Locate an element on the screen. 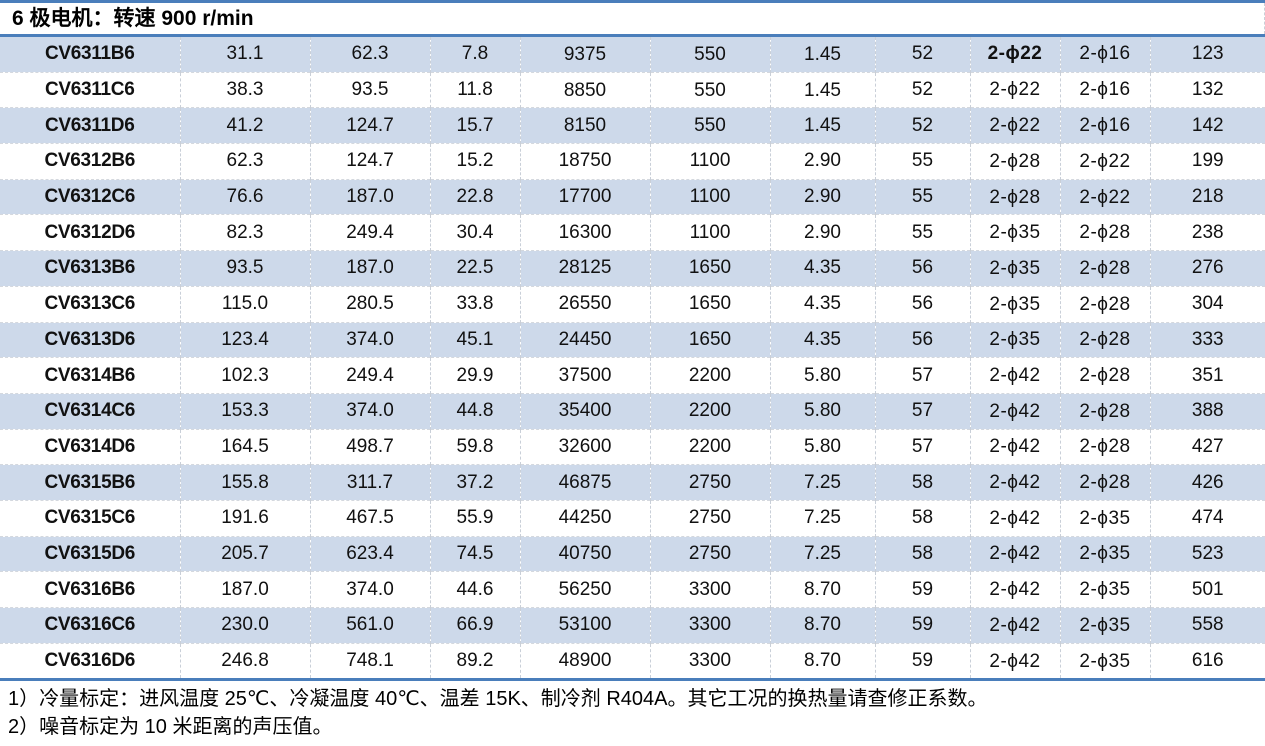 The width and height of the screenshot is (1265, 746). value-cell: 374.0 is located at coordinates (369, 411).